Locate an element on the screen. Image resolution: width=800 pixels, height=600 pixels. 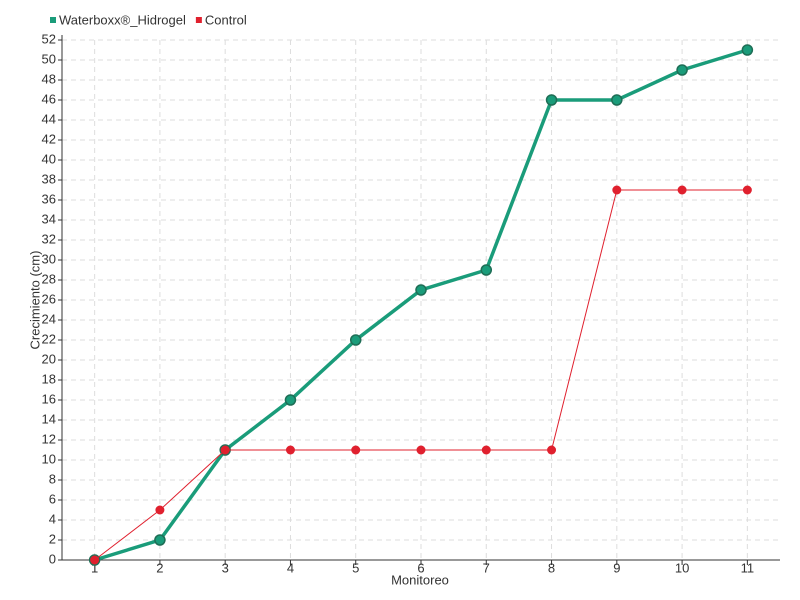
y-tick-label: 50 is located at coordinates (49, 58).